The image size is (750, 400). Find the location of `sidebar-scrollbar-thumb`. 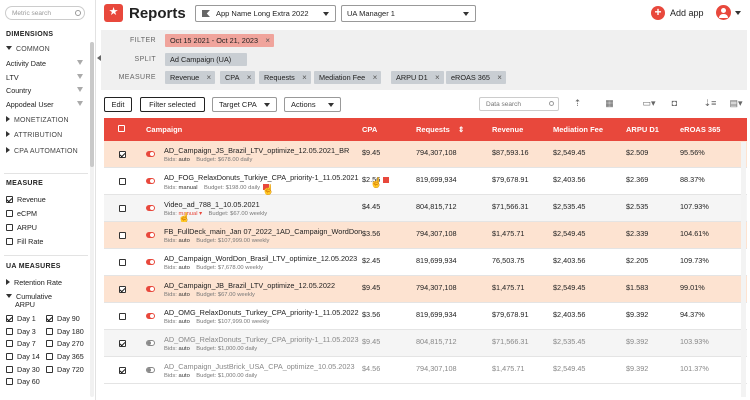

sidebar-scrollbar-thumb is located at coordinates (92, 104).